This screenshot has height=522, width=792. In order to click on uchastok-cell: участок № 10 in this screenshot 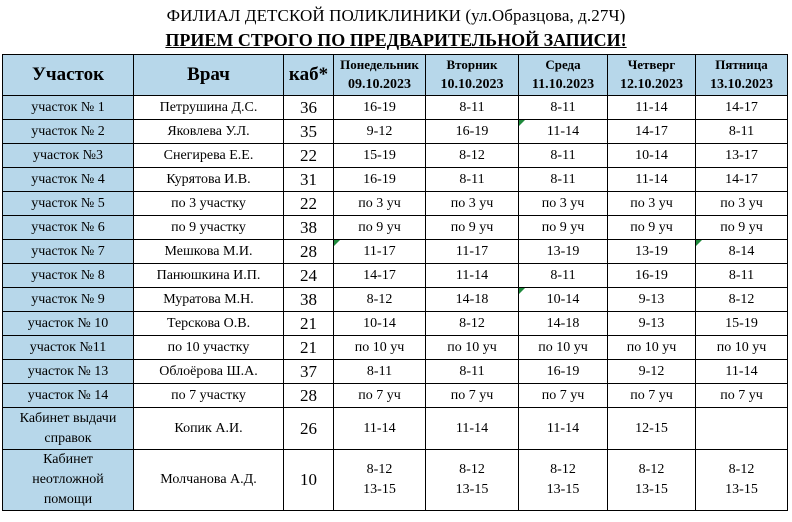, I will do `click(68, 323)`.